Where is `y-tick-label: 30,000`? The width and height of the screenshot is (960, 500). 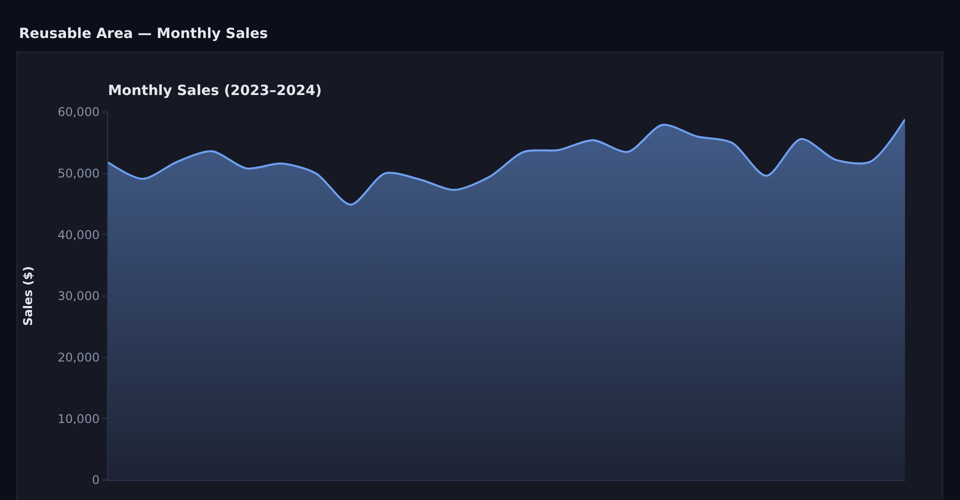
y-tick-label: 30,000 is located at coordinates (79, 296).